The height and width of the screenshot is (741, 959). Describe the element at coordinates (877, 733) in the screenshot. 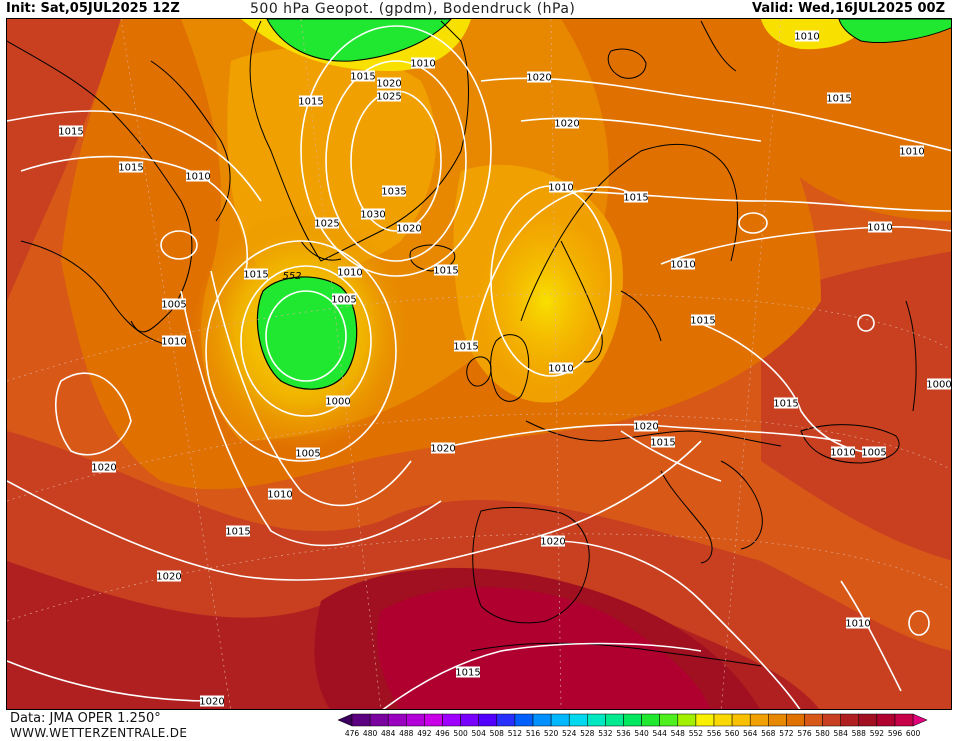

I see `scale-tick-label: 592` at that location.